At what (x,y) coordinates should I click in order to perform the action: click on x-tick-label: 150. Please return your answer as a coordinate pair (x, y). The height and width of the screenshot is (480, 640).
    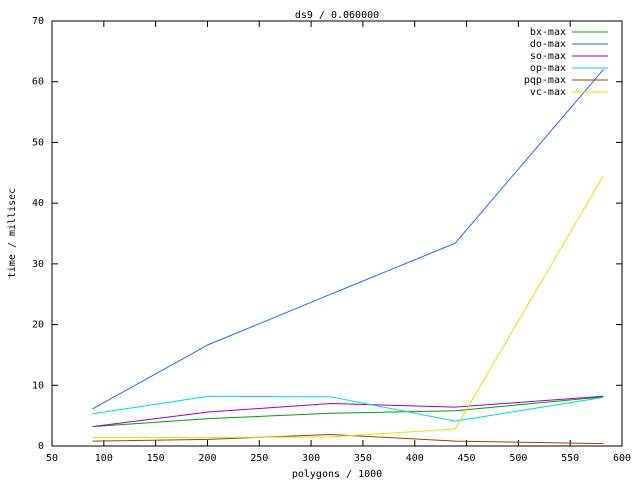
    Looking at the image, I should click on (156, 458).